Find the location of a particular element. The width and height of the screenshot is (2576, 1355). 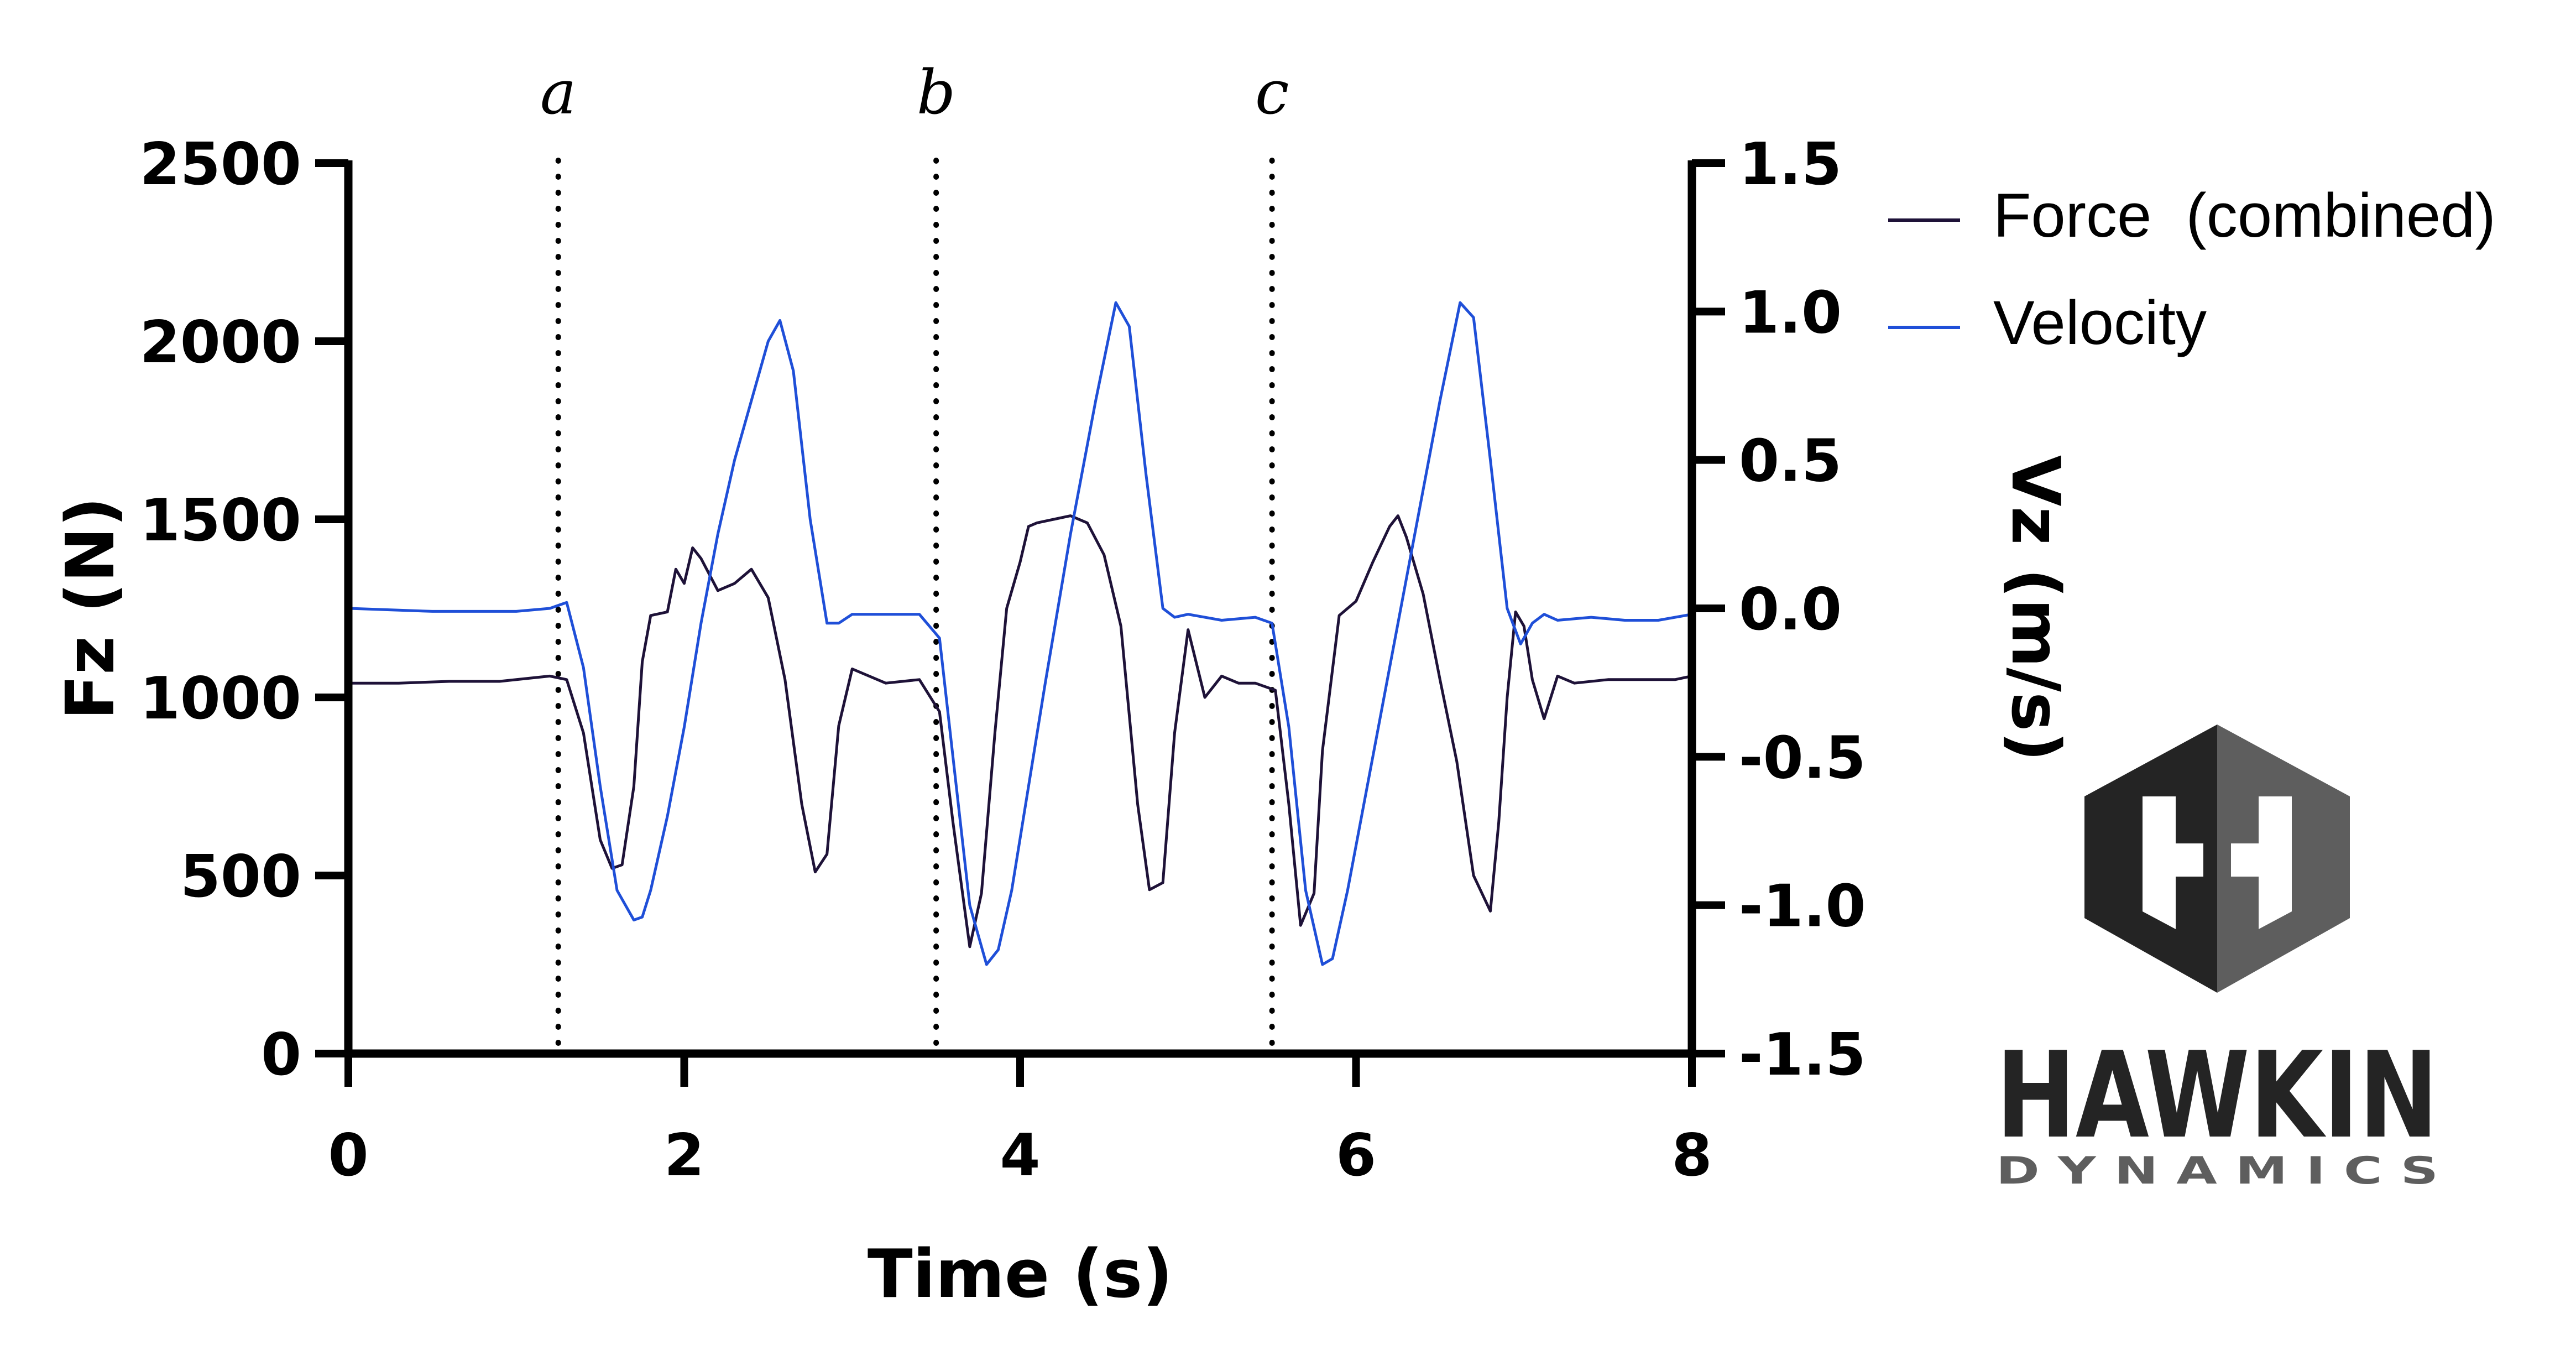

marker-label-c: c is located at coordinates (1272, 92).